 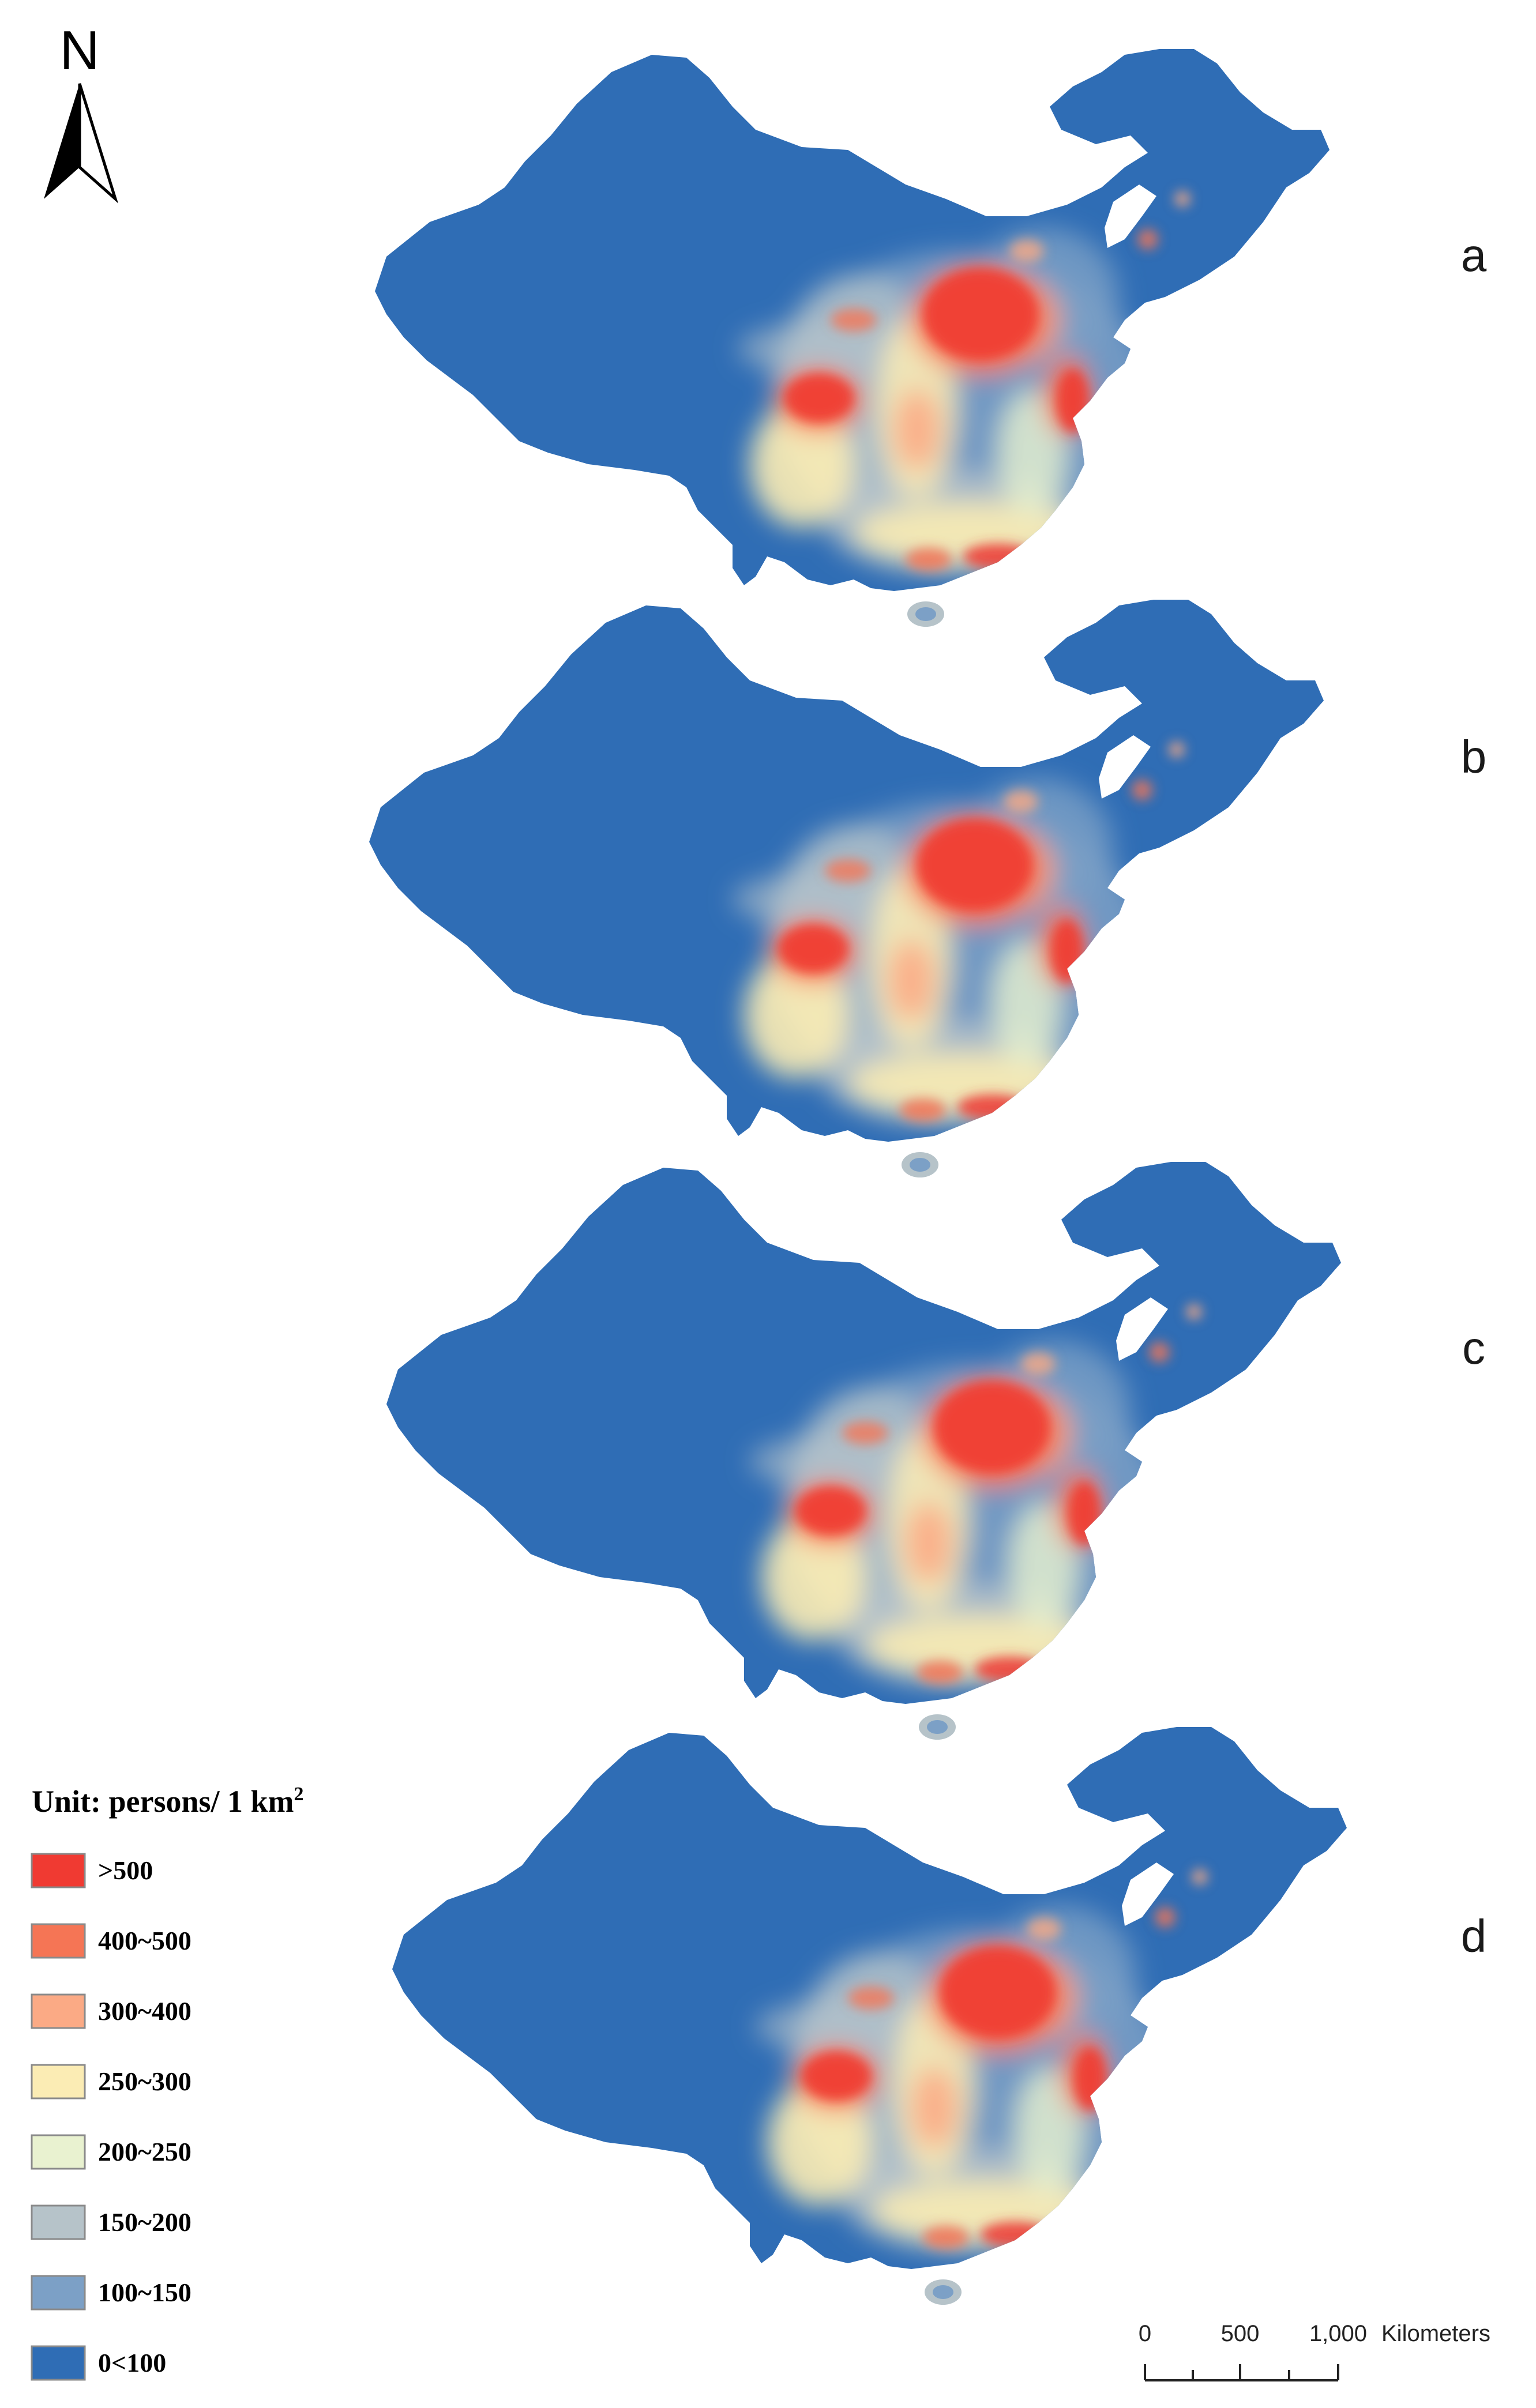 I want to click on panel-label-b: b, so click(x=1474, y=756).